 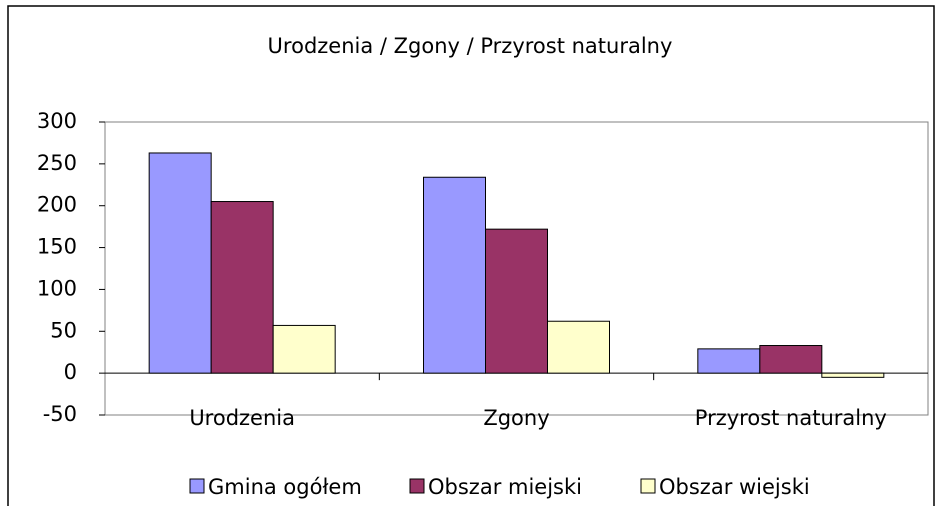 What do you see at coordinates (70, 372) in the screenshot?
I see `y-tick-label: 0` at bounding box center [70, 372].